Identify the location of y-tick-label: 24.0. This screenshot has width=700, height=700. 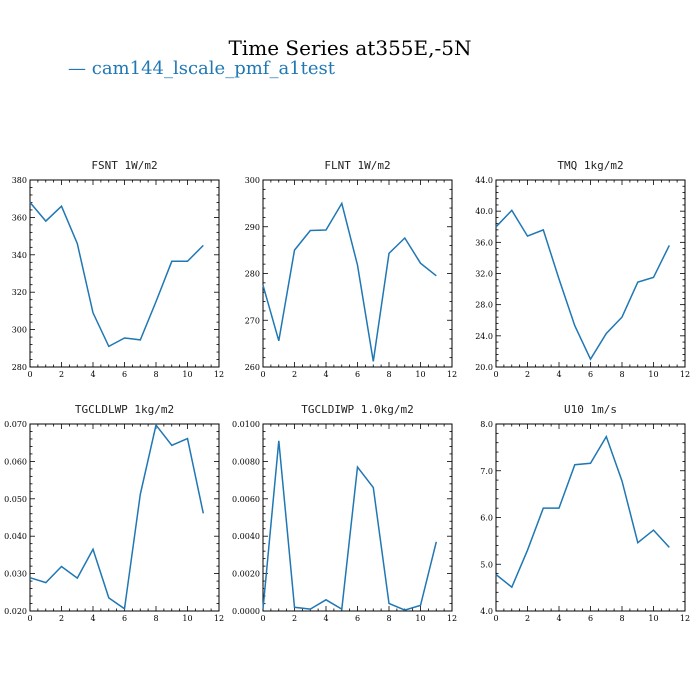
(484, 336).